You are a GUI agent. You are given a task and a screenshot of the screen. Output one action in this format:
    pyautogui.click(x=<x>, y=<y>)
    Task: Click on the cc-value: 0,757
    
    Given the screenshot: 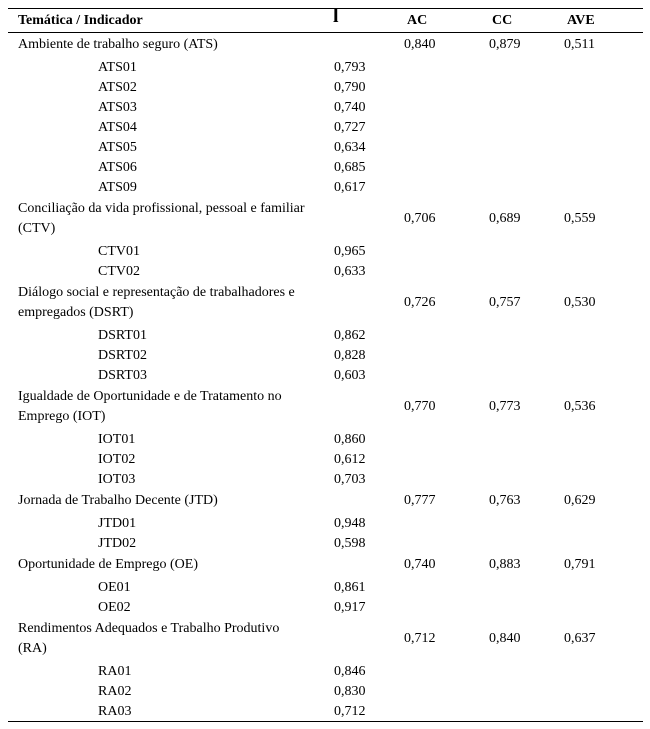 What is the action you would take?
    pyautogui.click(x=505, y=302)
    